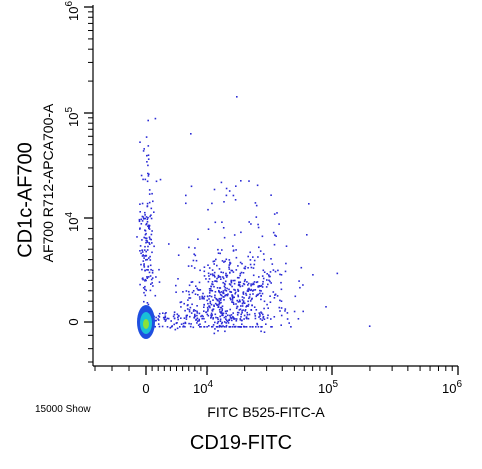 This screenshot has width=482, height=469. I want to click on density-level-high, so click(146, 324).